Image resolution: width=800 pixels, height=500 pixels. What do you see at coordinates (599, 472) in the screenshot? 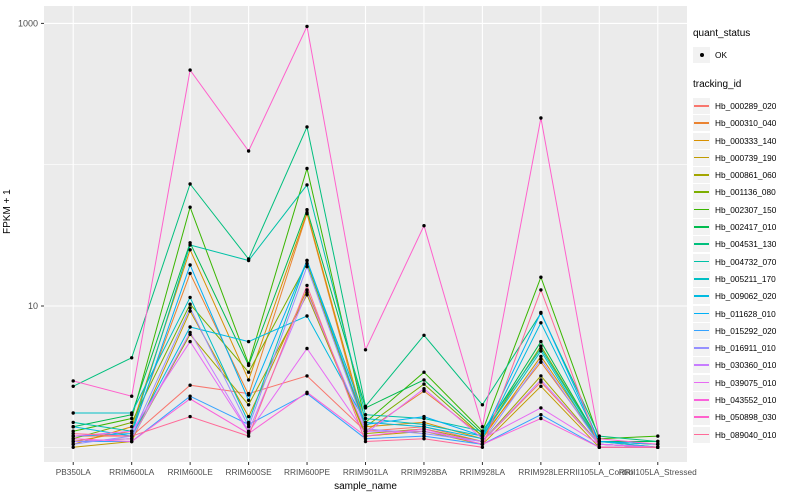
I see `x-tick-label: RRII105LA_Control` at bounding box center [599, 472].